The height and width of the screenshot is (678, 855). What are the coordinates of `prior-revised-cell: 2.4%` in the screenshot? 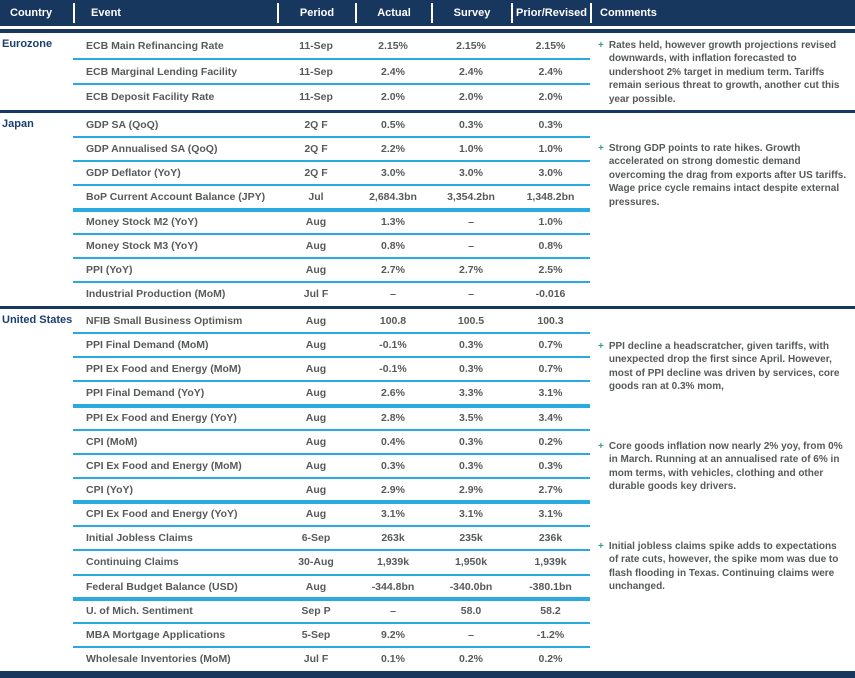 It's located at (550, 71).